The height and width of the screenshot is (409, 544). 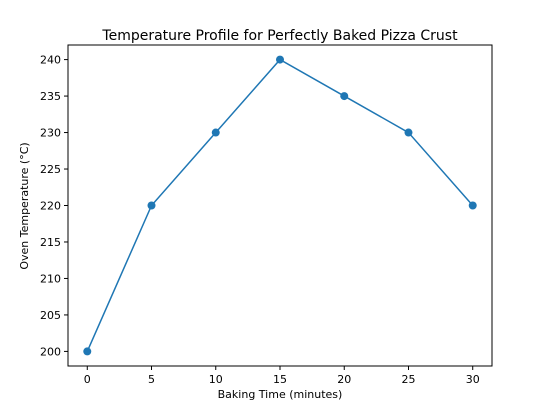 I want to click on x-tick-label: 25, so click(x=408, y=379).